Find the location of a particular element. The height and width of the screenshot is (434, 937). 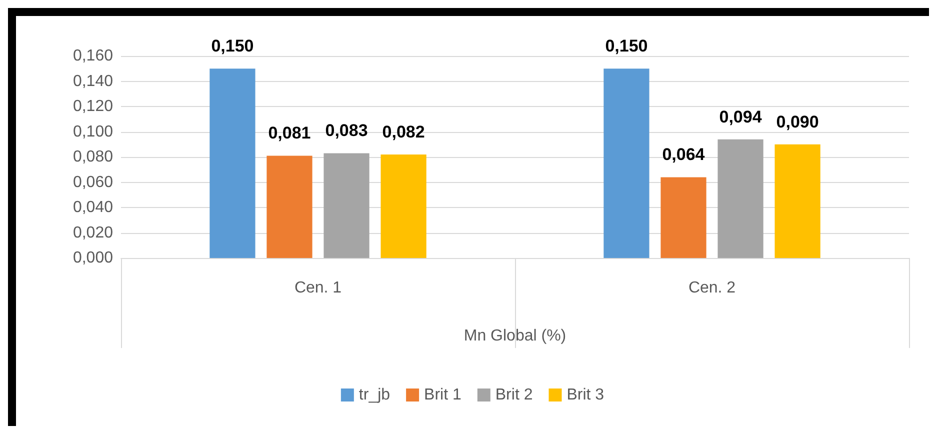

x-axis-title: Mn Global (%) is located at coordinates (515, 336).